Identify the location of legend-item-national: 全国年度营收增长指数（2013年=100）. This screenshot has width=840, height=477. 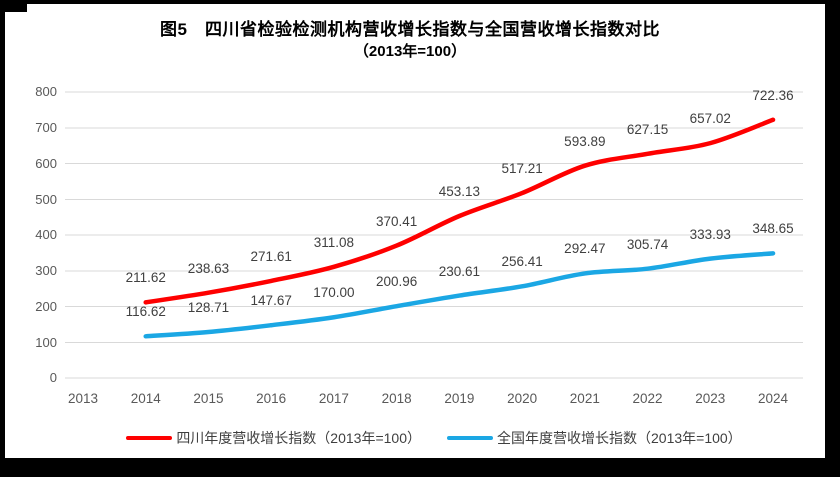
(594, 438).